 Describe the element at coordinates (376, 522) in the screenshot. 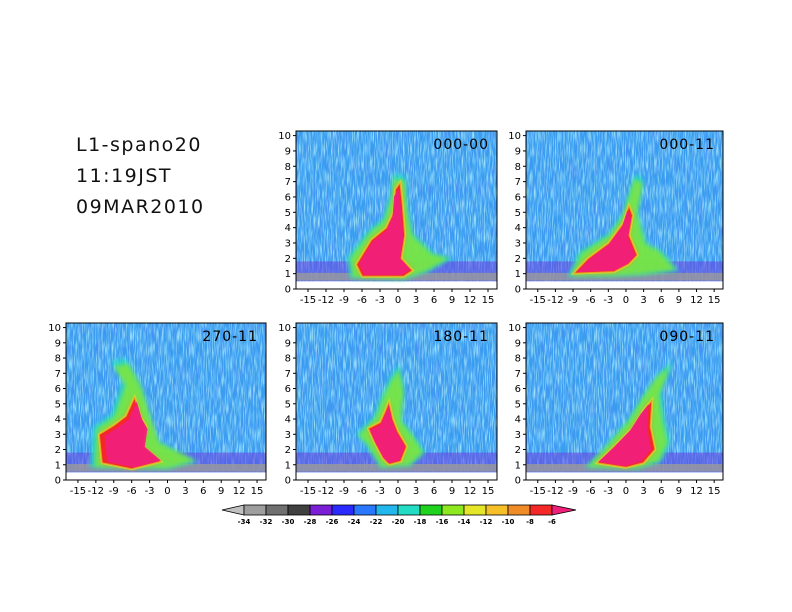

I see `colorbar-label: -22` at that location.